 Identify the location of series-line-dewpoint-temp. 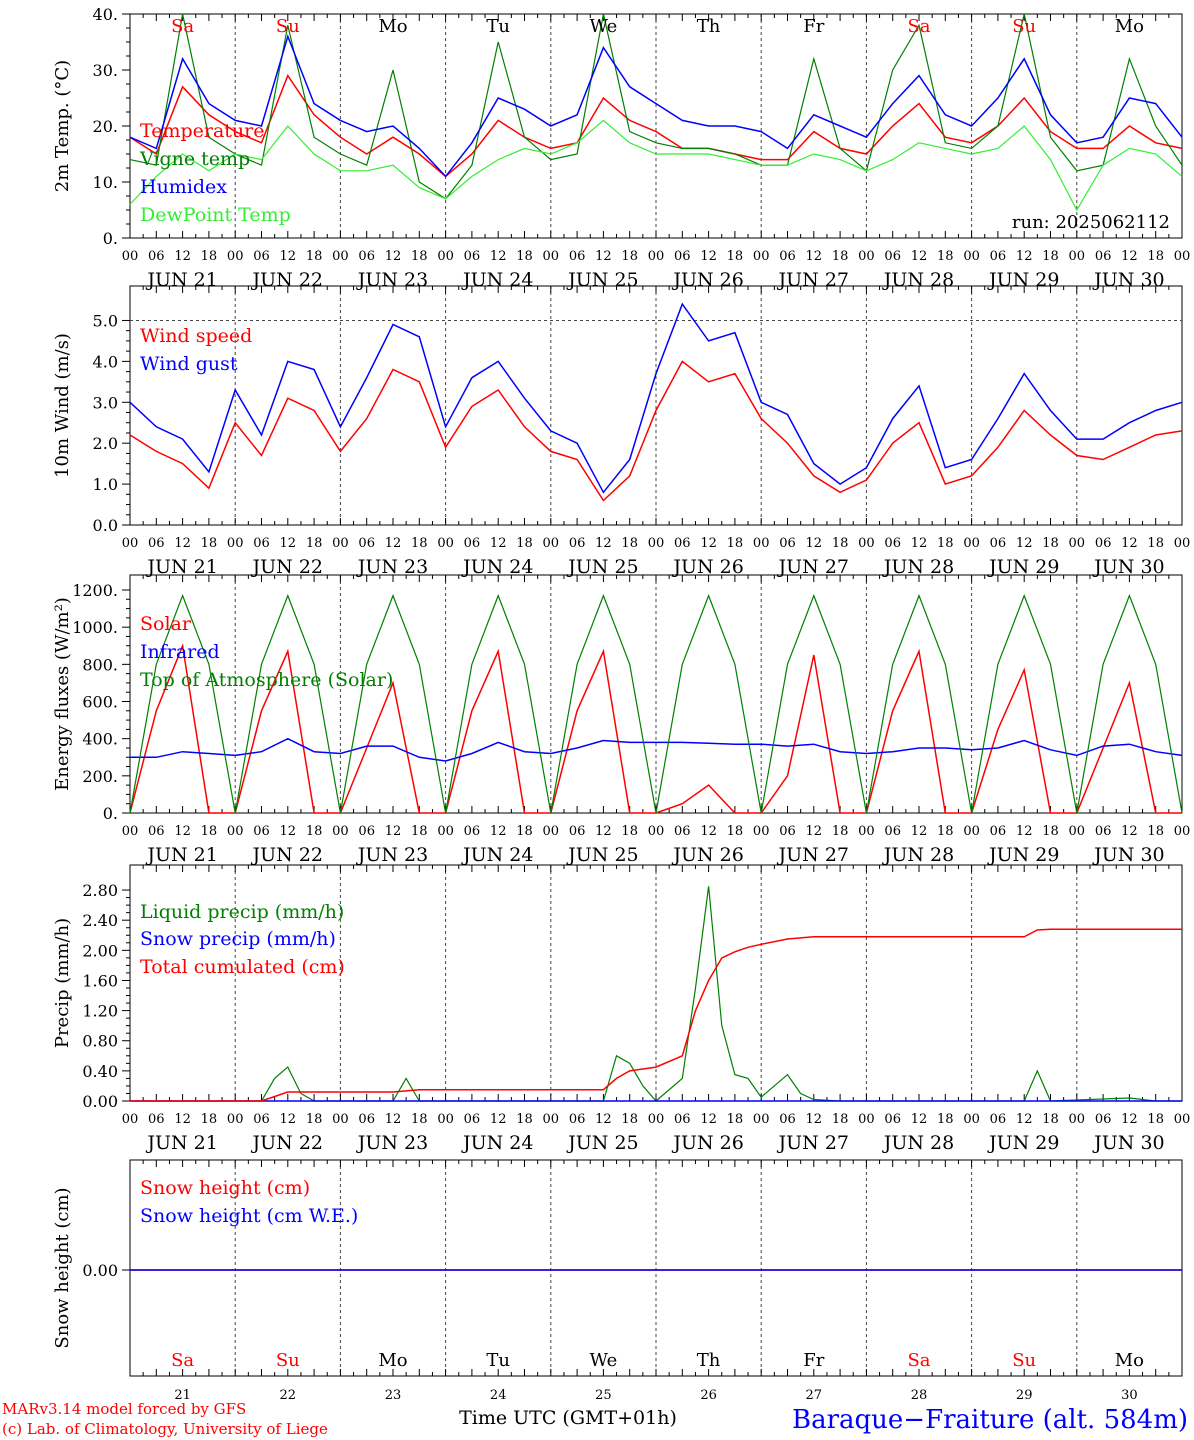
(656, 165).